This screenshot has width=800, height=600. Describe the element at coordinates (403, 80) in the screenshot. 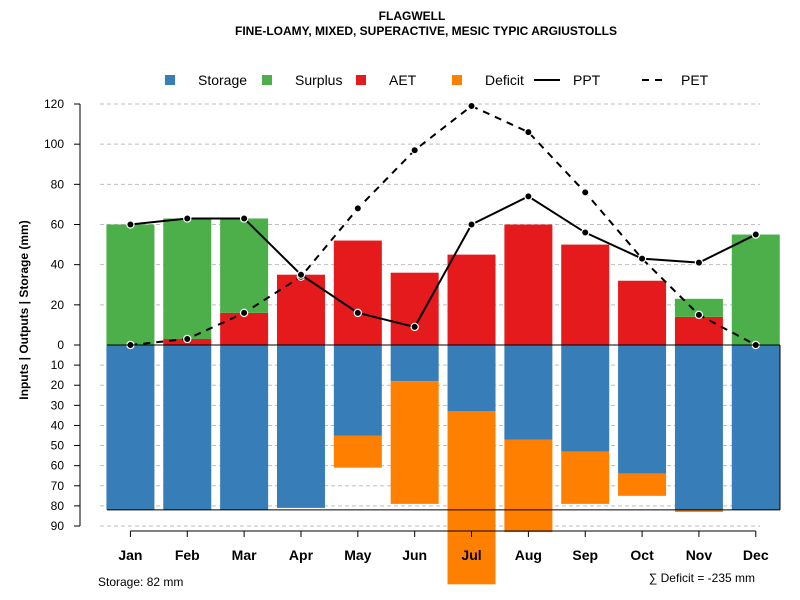

I see `legend-label-aet: AET` at that location.